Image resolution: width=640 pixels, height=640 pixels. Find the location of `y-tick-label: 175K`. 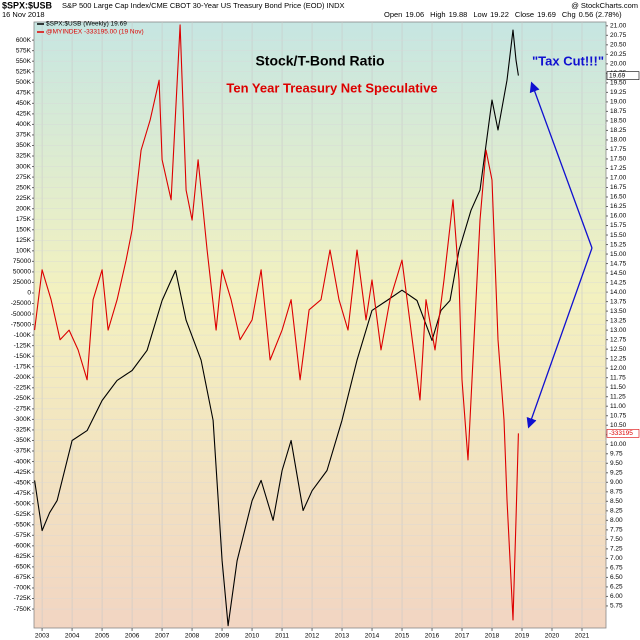

y-tick-label: 175K is located at coordinates (24, 219).